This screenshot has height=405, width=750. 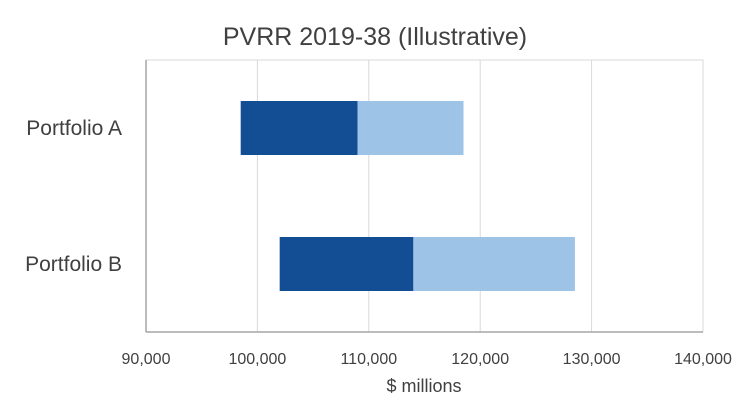 I want to click on category-label: Portfolio A, so click(x=74, y=128).